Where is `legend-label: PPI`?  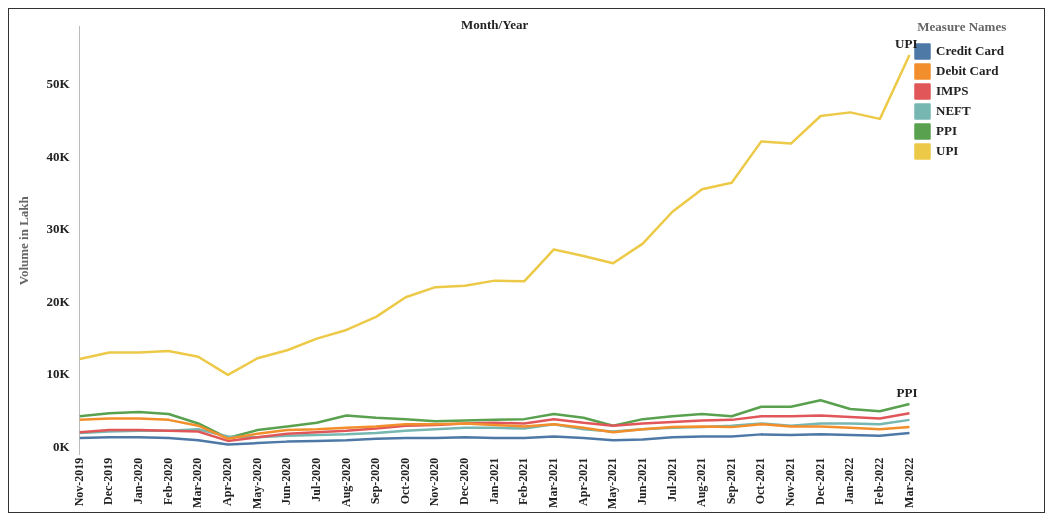 legend-label: PPI is located at coordinates (946, 130).